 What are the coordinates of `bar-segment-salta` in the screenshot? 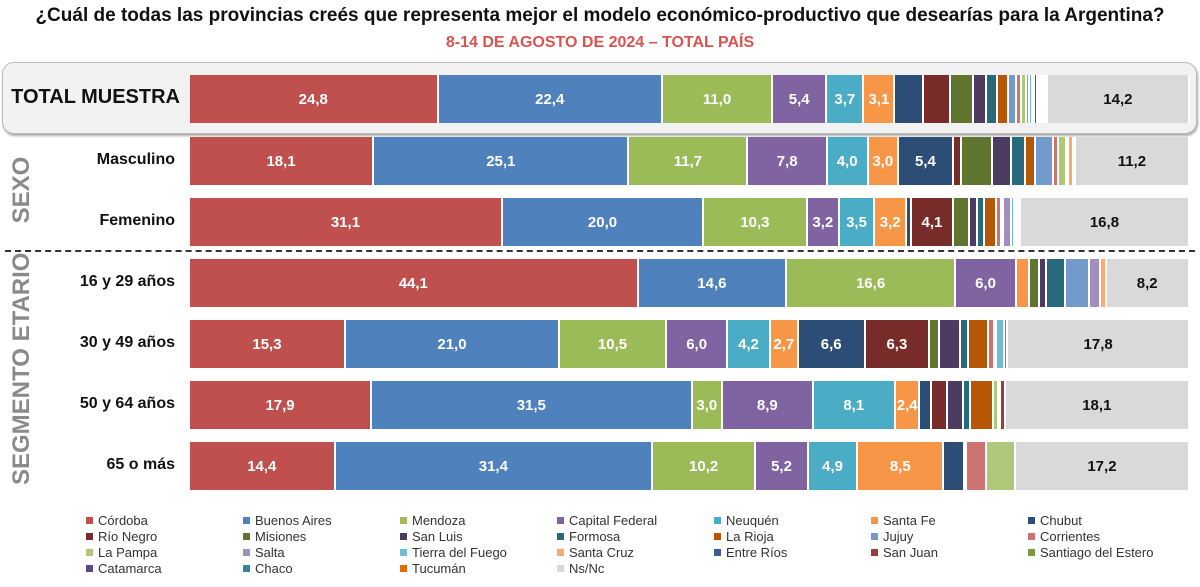 It's located at (996, 344).